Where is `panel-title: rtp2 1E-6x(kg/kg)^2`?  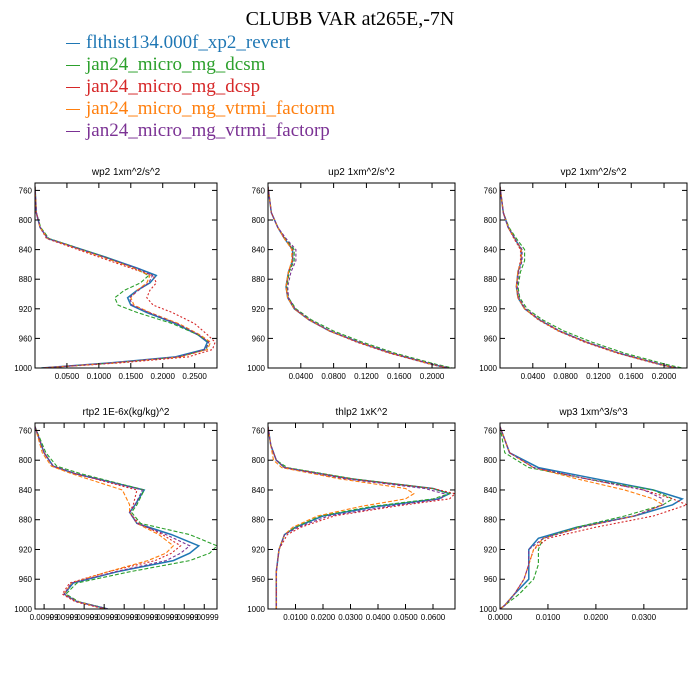
panel-title: rtp2 1E-6x(kg/kg)^2 is located at coordinates (126, 412).